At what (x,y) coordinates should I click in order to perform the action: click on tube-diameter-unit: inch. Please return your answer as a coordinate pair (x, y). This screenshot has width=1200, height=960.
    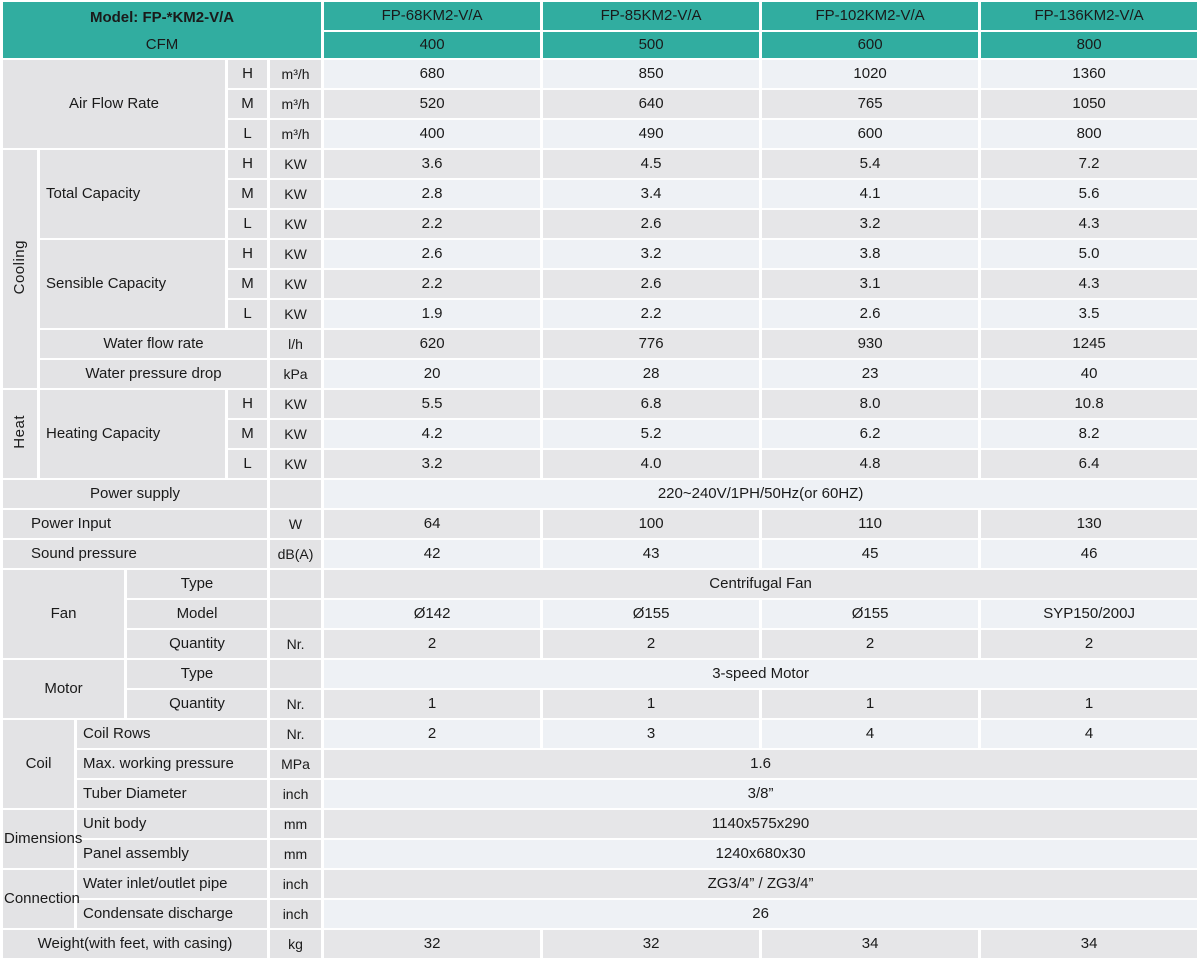
    Looking at the image, I should click on (296, 794).